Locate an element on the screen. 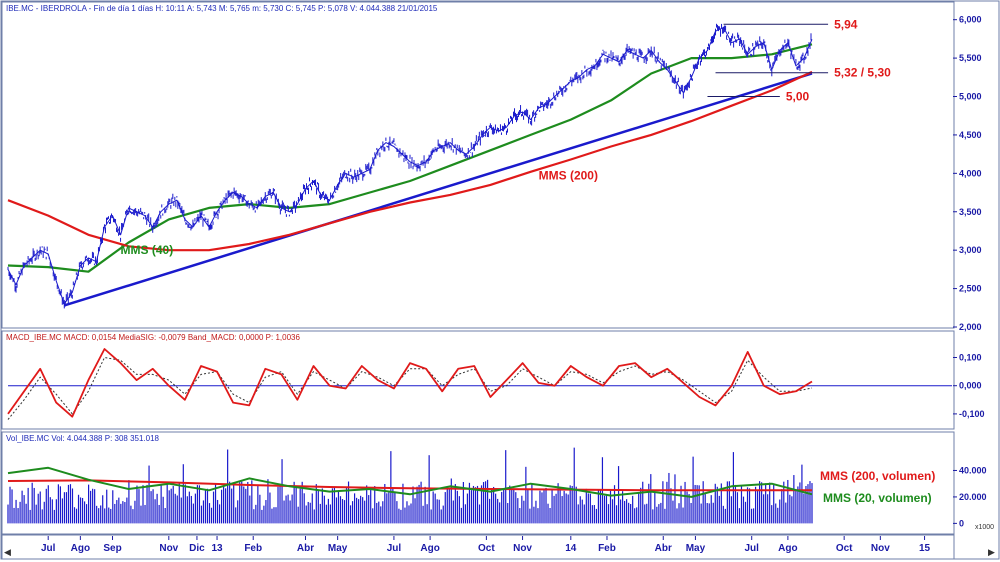 The width and height of the screenshot is (1000, 562). price-y-tick-label: 4,000 is located at coordinates (970, 173).